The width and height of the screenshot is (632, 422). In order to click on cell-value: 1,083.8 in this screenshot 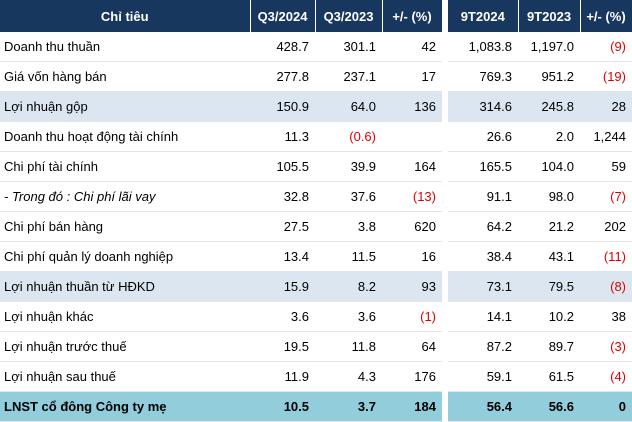, I will do `click(483, 47)`.